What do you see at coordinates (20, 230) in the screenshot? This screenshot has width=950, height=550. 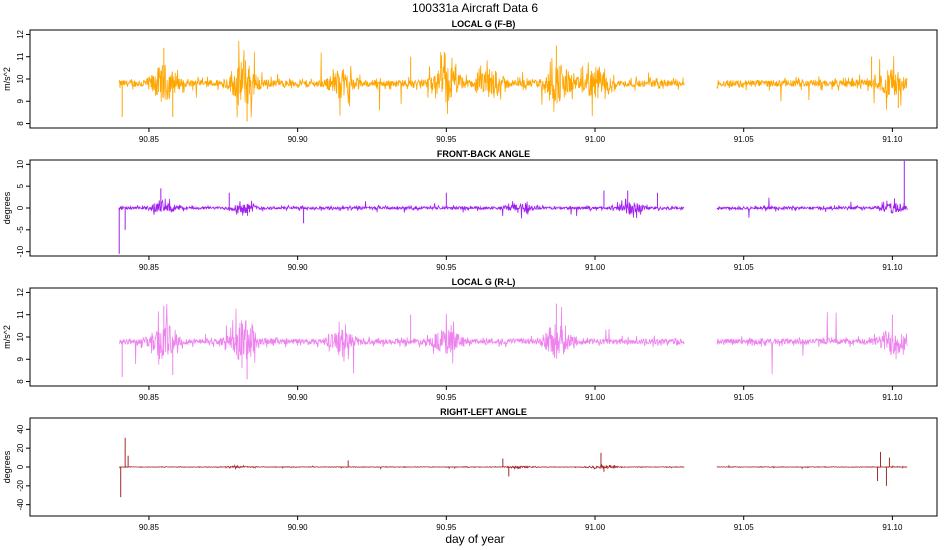 I see `y-tick-label: -5` at bounding box center [20, 230].